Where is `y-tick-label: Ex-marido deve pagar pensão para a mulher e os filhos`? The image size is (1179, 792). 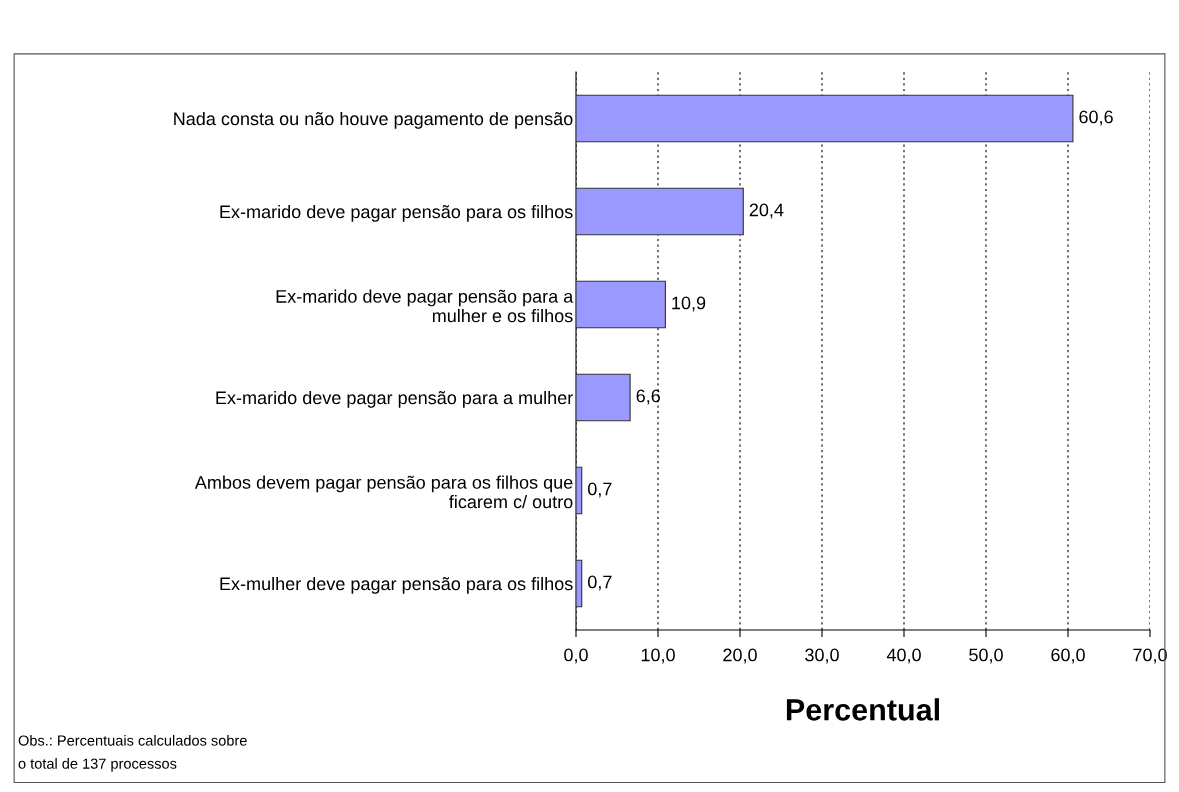
y-tick-label: Ex-marido deve pagar pensão para a mulher e os filhos is located at coordinates (425, 306).